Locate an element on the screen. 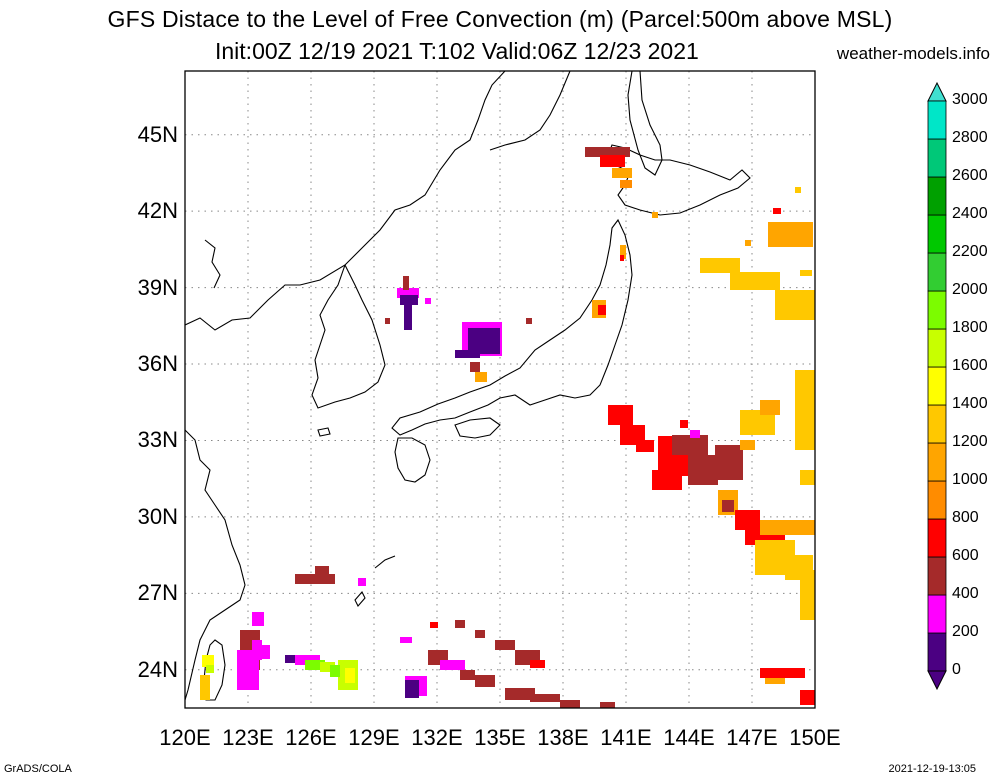 Image resolution: width=1000 pixels, height=779 pixels. colorbar-label: 400 is located at coordinates (965, 593).